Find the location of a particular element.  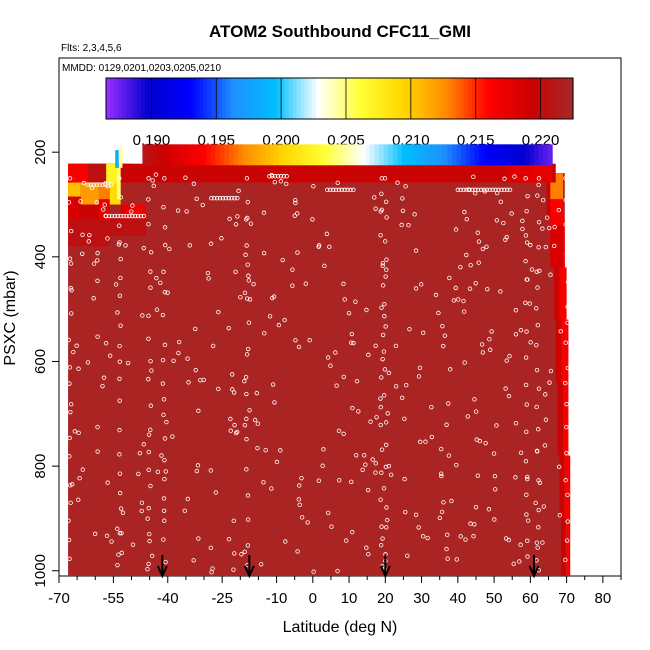

dates-label: MMDD: 0129,0201,0203,0205,0210 is located at coordinates (141, 68).